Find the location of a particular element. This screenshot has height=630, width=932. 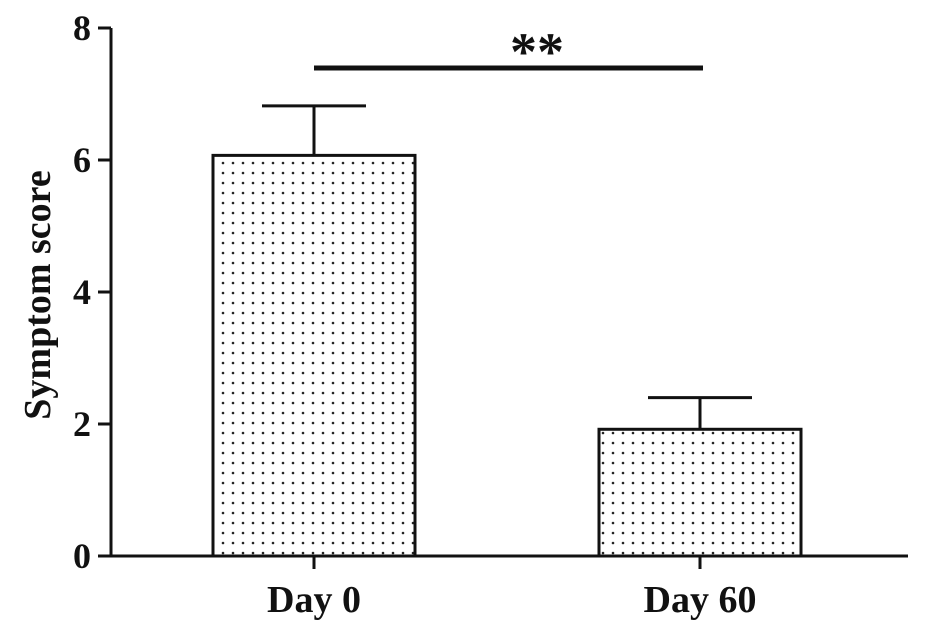

x-tick-label: Day 60 is located at coordinates (700, 600).